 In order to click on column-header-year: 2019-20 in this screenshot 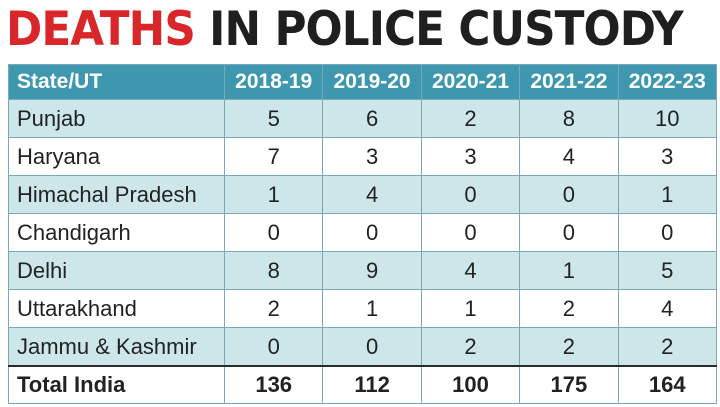, I will do `click(372, 82)`.